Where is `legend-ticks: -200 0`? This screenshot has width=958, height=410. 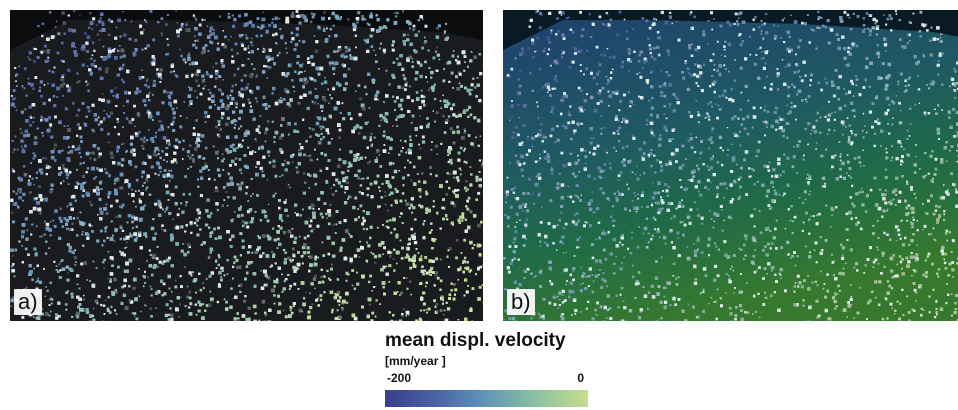
legend-ticks: -200 0 is located at coordinates (487, 378).